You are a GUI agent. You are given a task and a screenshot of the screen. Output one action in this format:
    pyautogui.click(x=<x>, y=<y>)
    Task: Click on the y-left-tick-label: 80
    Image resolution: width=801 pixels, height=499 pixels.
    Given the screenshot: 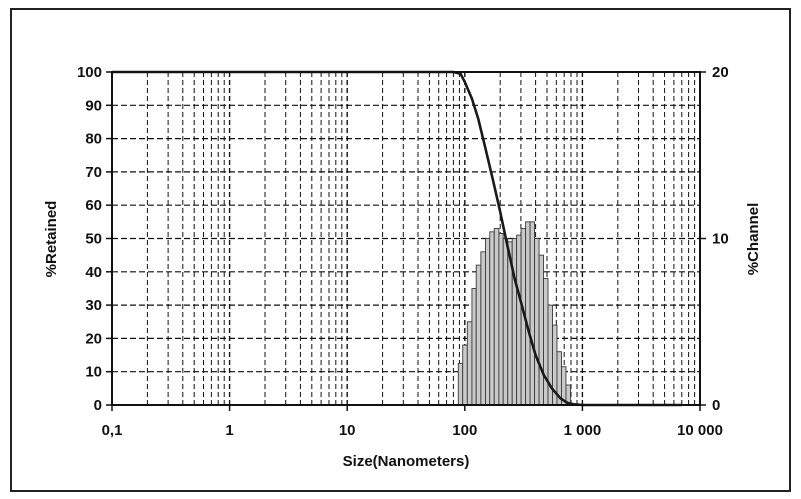 What is the action you would take?
    pyautogui.click(x=93, y=139)
    